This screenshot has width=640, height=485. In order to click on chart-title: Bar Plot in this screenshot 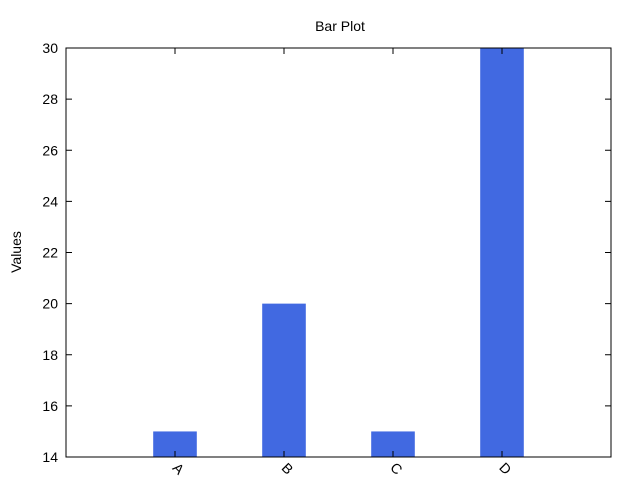, I will do `click(340, 26)`.